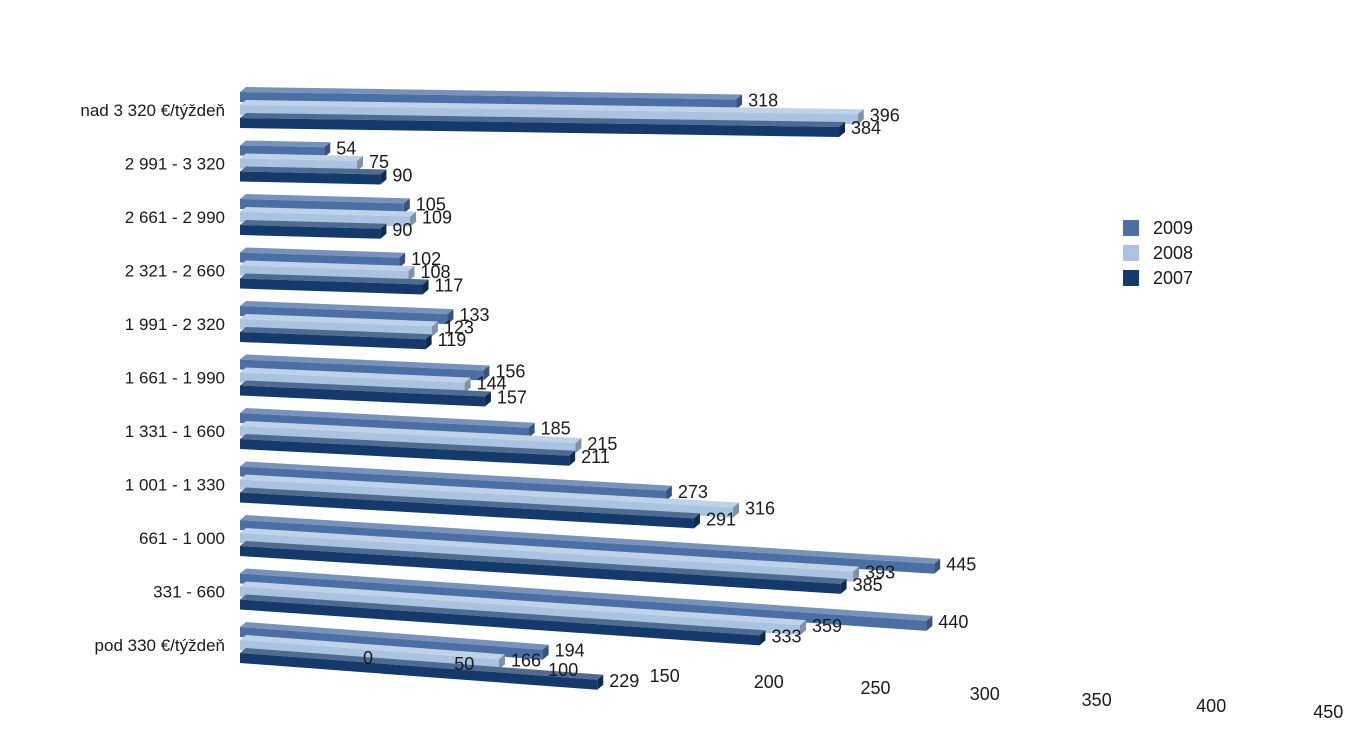 Image resolution: width=1358 pixels, height=731 pixels. Describe the element at coordinates (175, 431) in the screenshot. I see `category-label-4: 1 331 - 1 660` at that location.